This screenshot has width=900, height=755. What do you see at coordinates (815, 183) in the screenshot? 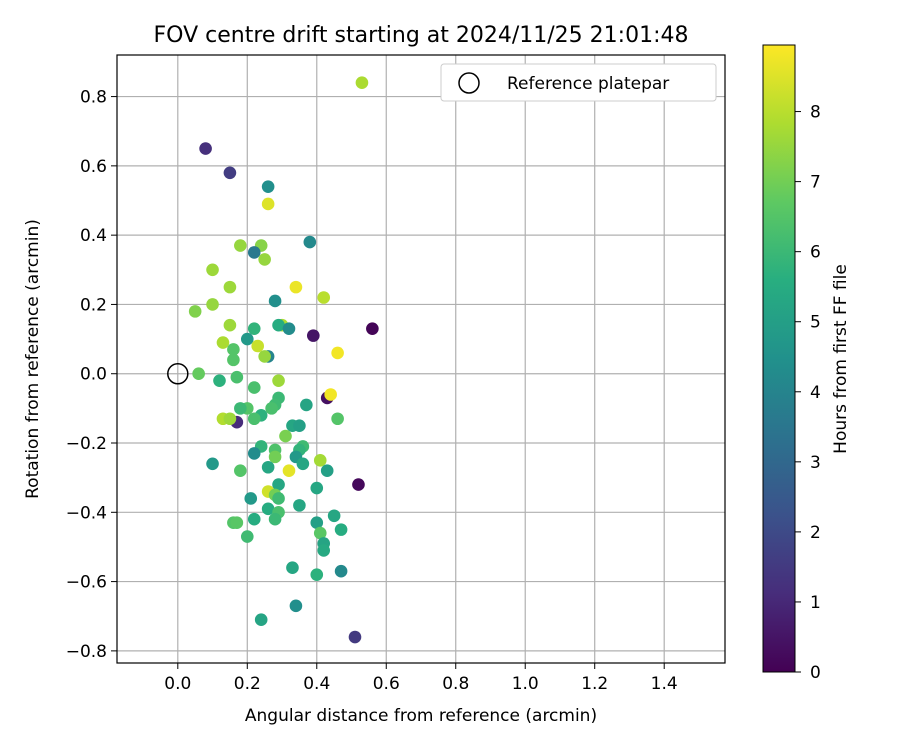
I see `colorbar-tick-label: 7` at bounding box center [815, 183].